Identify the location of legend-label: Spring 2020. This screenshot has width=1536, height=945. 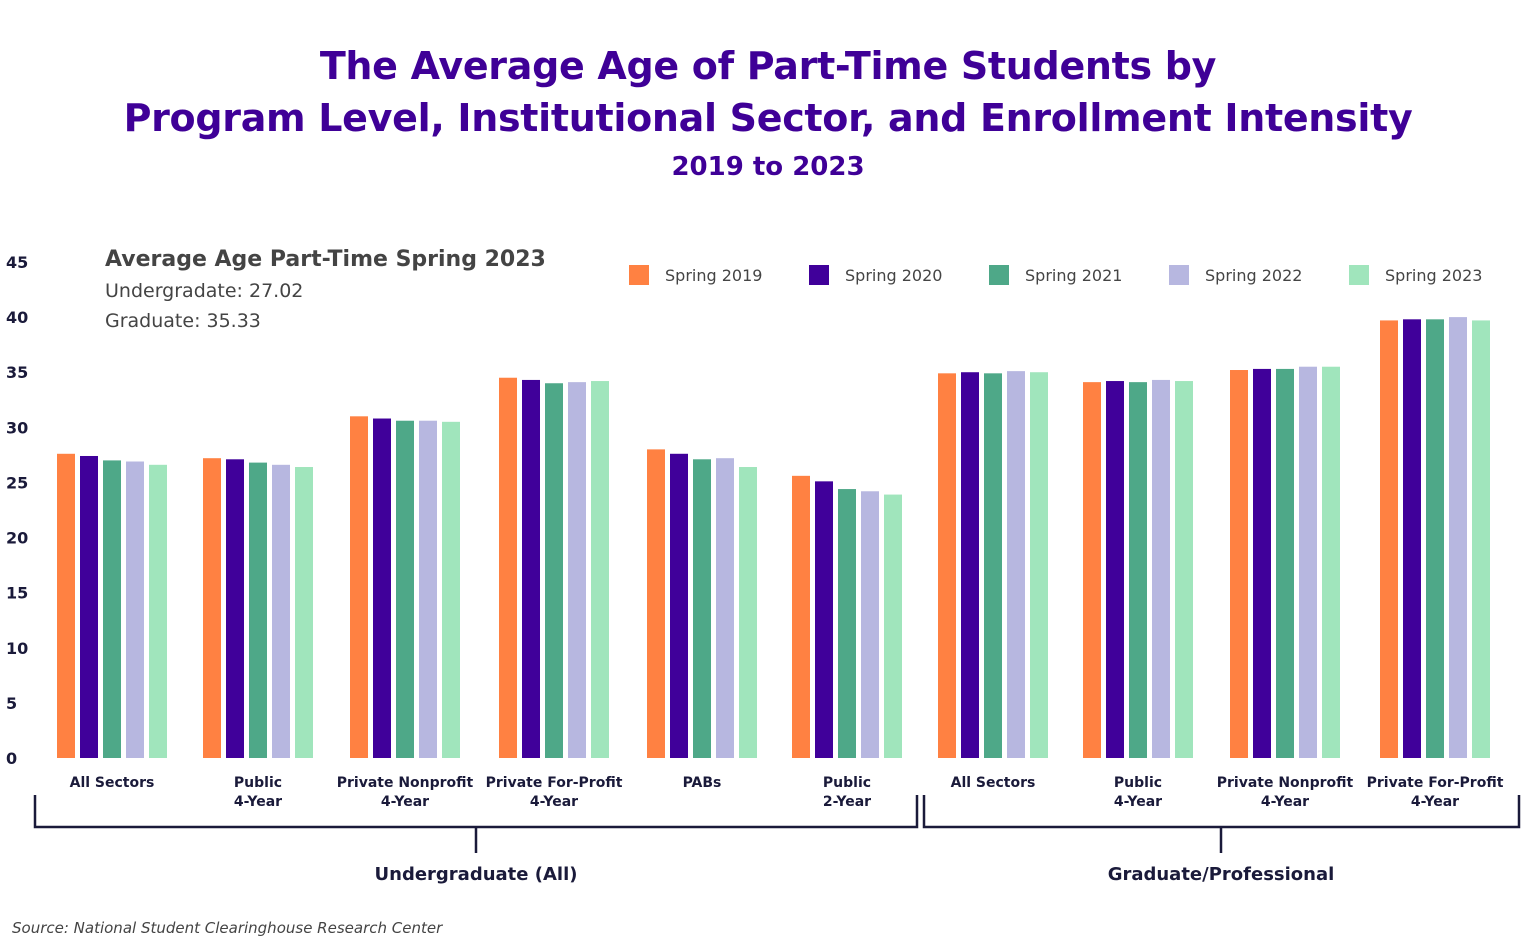
(894, 275).